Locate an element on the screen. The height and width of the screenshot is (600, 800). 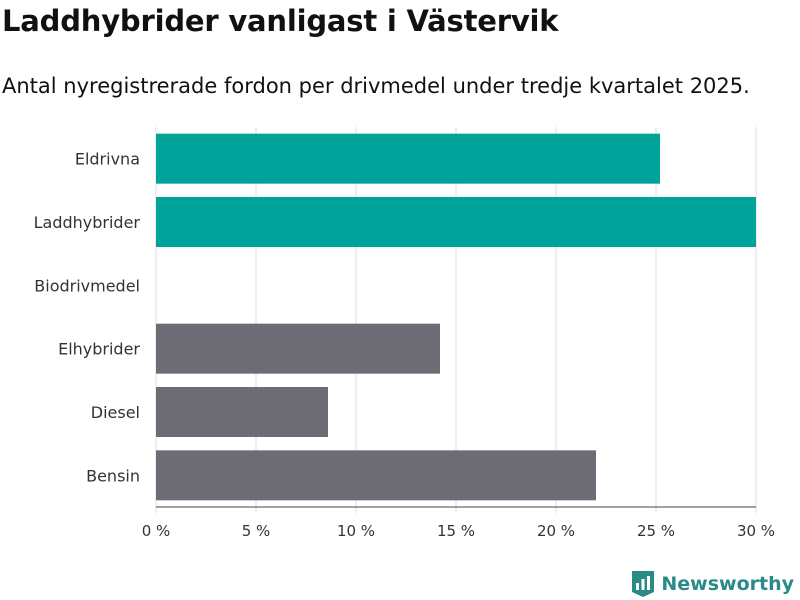
x-tick-label: 10 % is located at coordinates (356, 531).